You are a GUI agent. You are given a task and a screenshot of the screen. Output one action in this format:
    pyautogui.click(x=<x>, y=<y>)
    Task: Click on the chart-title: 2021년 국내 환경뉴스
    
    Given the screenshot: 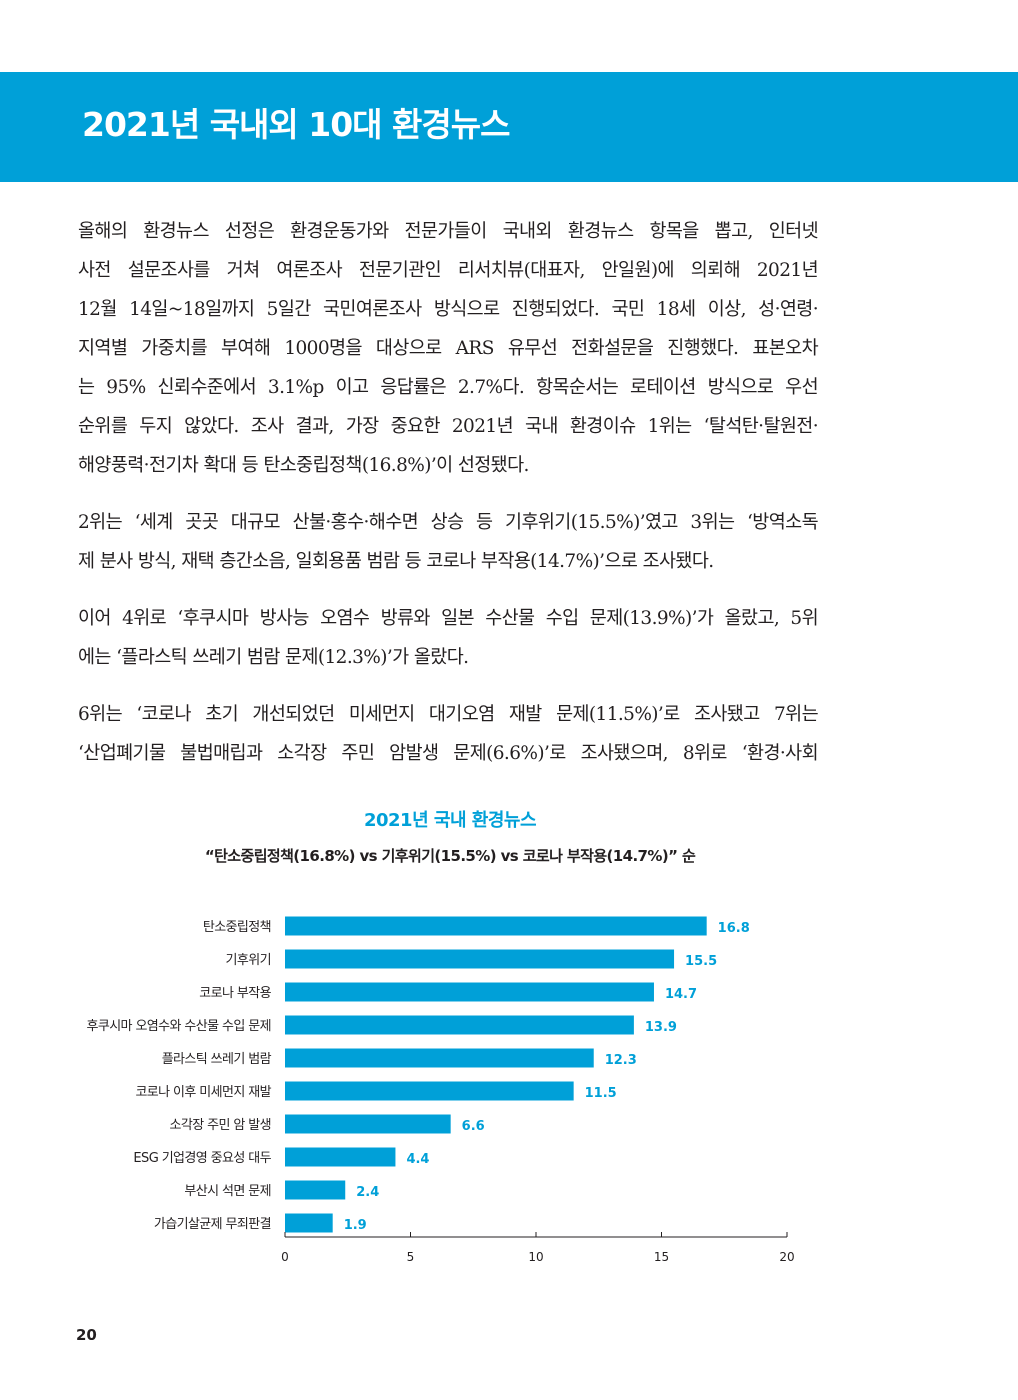 What is the action you would take?
    pyautogui.click(x=450, y=820)
    